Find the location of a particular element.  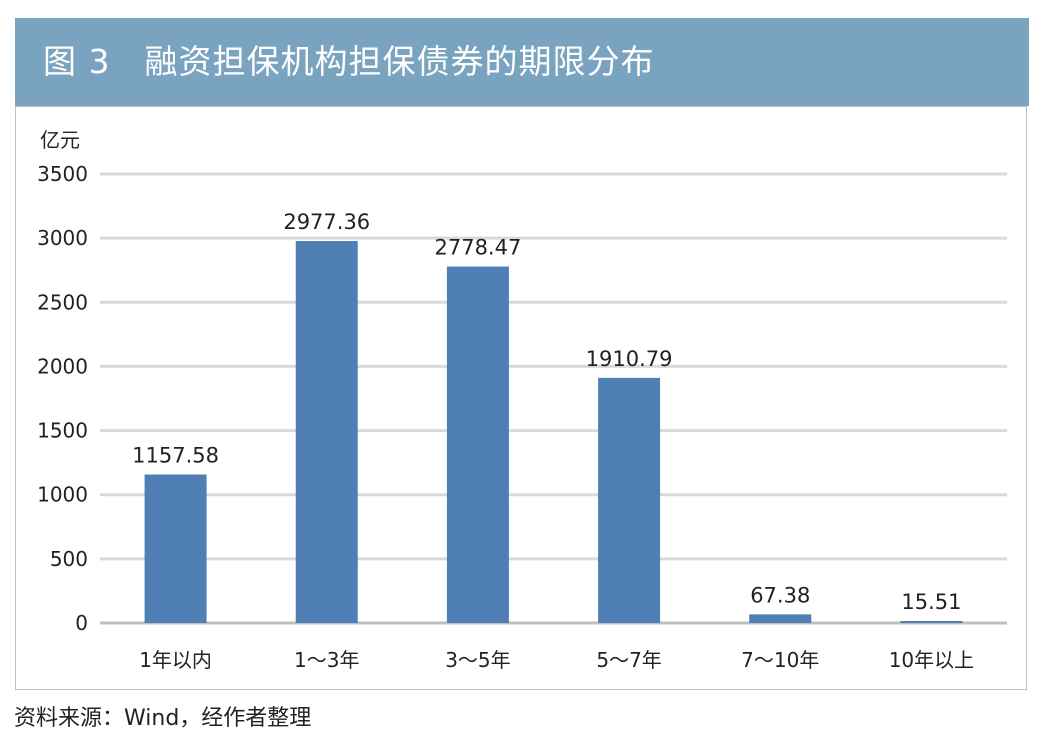

x-tick-label: 1年以内 is located at coordinates (175, 660).